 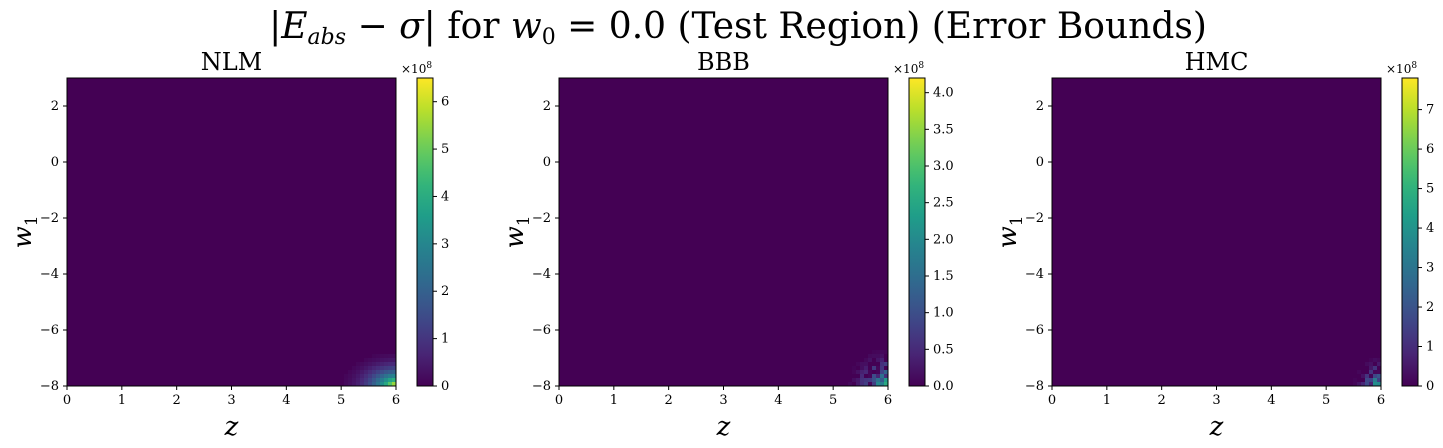 What do you see at coordinates (1010, 231) in the screenshot?
I see `y-axis-label: w1` at bounding box center [1010, 231].